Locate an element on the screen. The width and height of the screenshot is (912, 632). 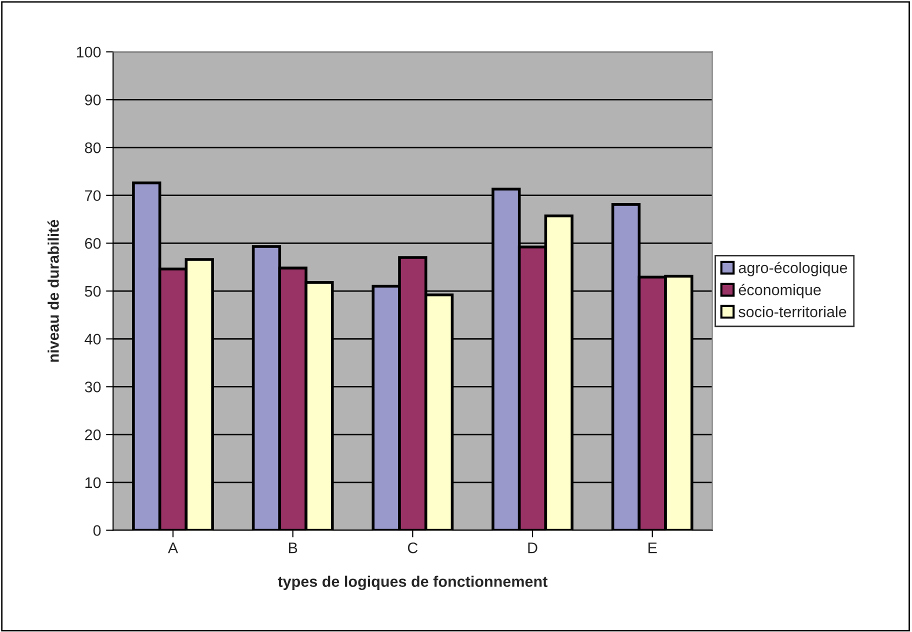
x-tick-label: E is located at coordinates (652, 548).